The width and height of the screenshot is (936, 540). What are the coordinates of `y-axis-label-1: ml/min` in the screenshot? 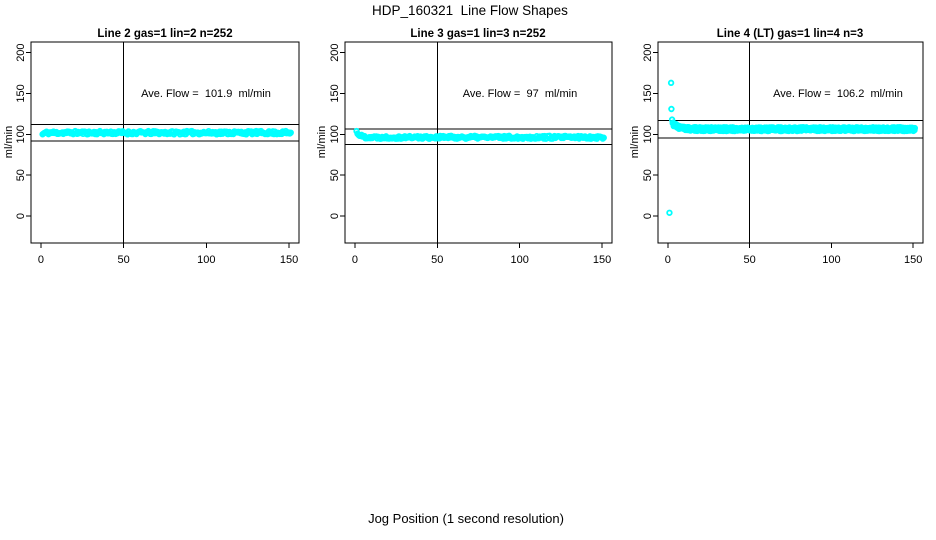 It's located at (9, 142).